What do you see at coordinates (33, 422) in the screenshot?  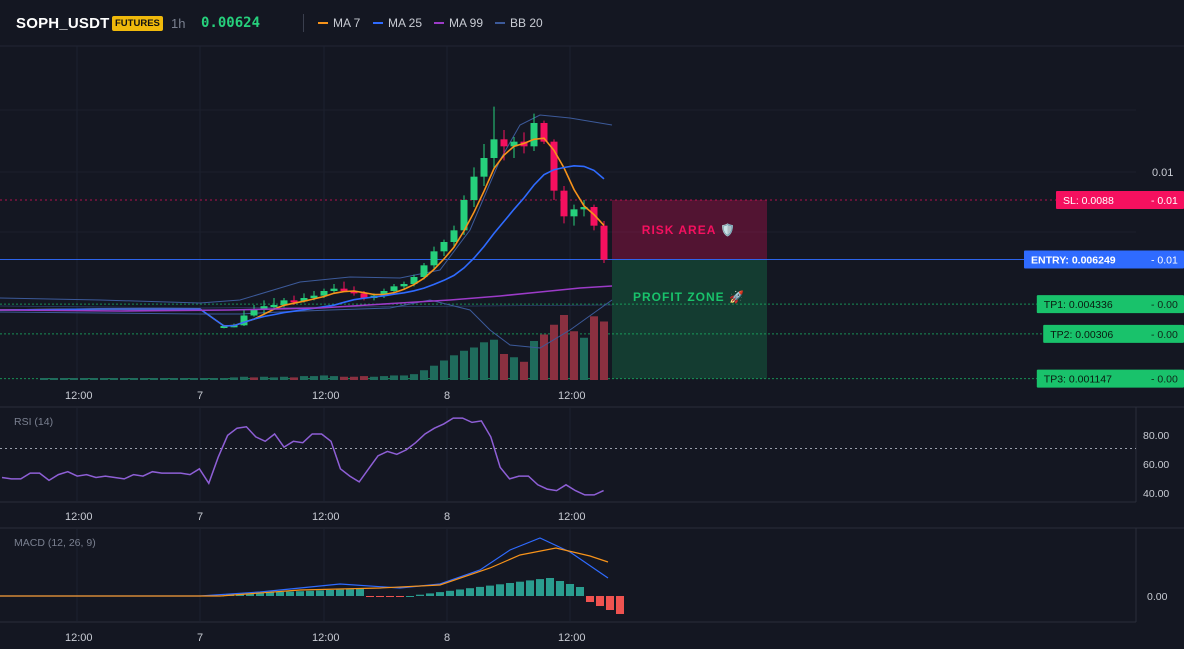 I see `rsi-title: RSI (14)` at bounding box center [33, 422].